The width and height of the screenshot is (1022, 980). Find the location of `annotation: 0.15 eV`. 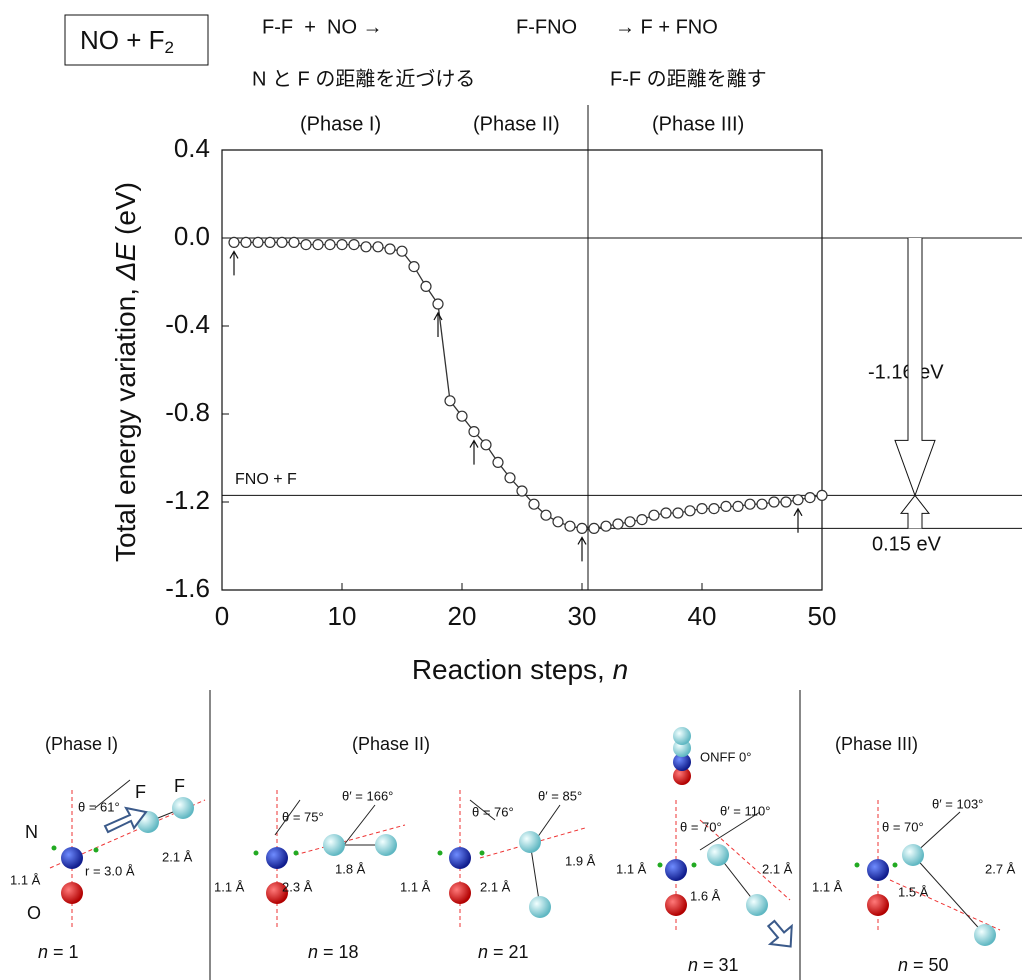

annotation: 0.15 eV is located at coordinates (907, 544).